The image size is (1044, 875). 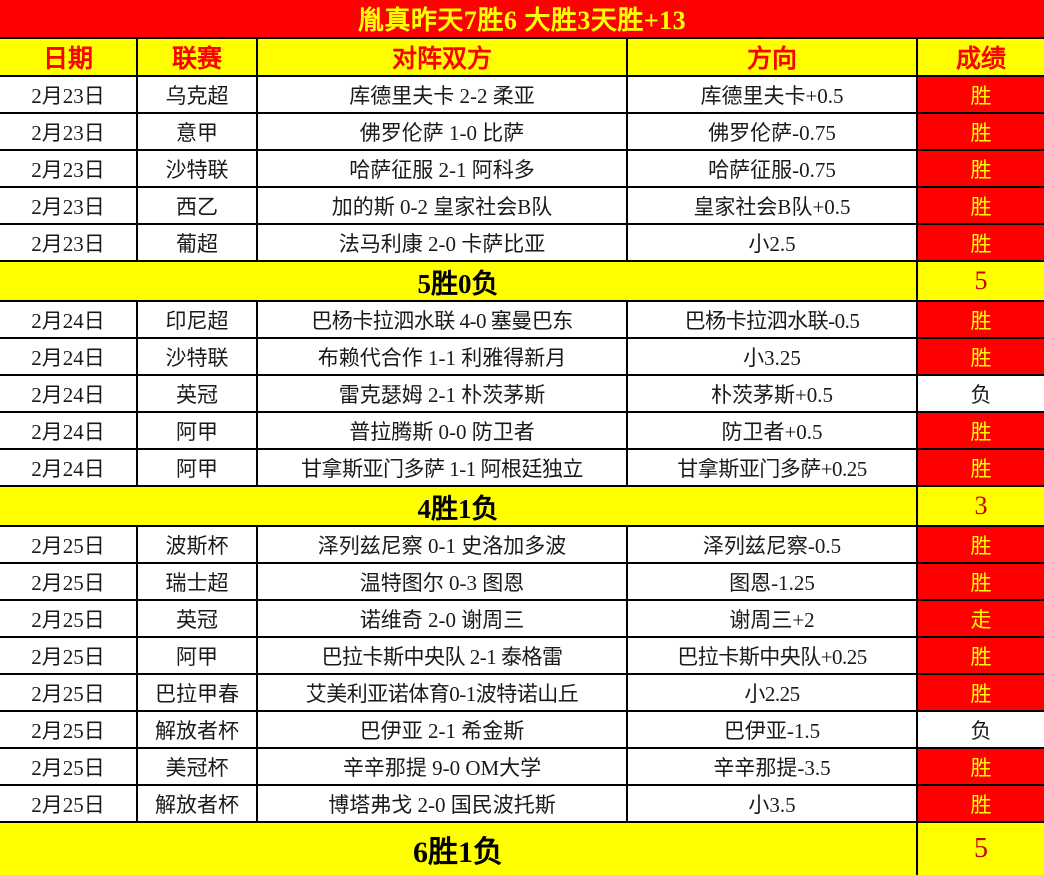 I want to click on cell-match-text: 加的斯 0-2 皇家社会B队, so click(x=442, y=206).